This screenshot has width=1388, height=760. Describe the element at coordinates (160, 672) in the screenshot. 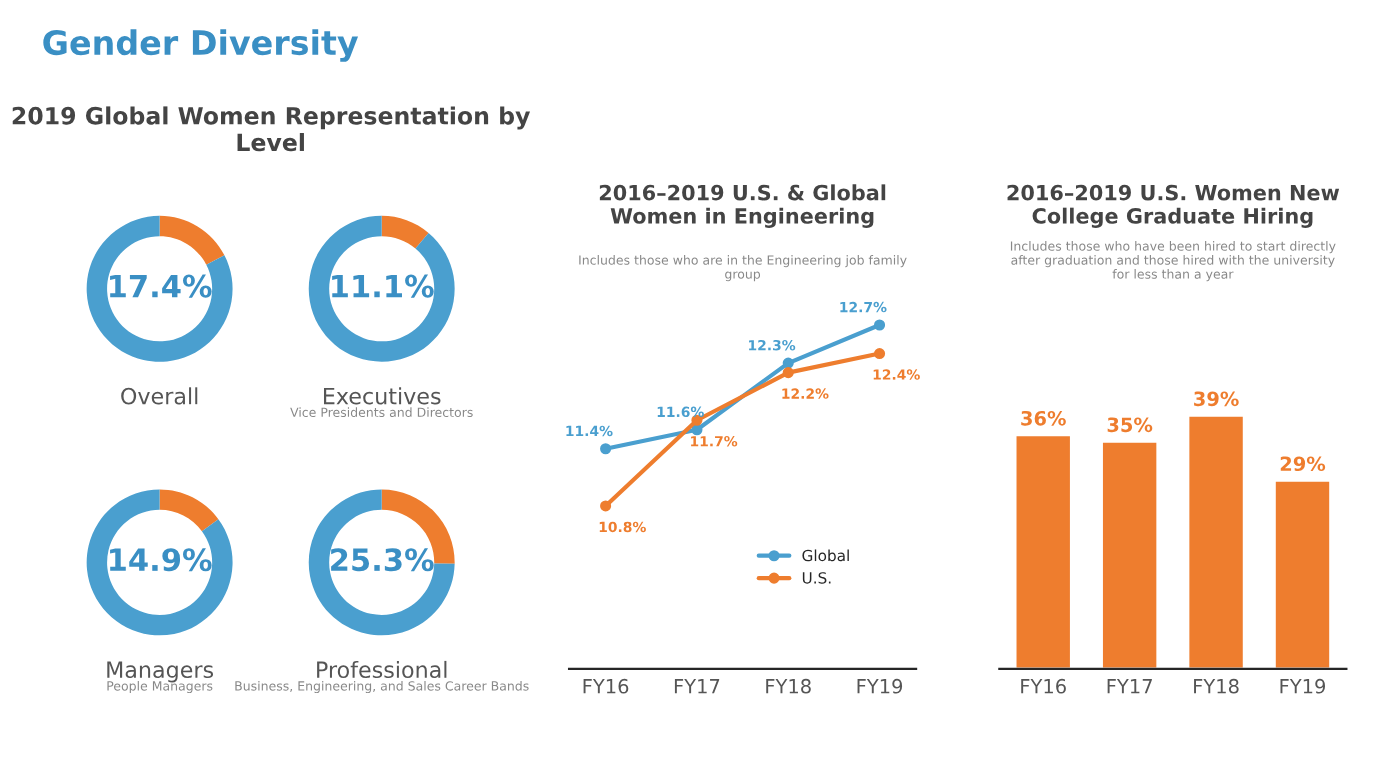

I see `text: Managers` at that location.